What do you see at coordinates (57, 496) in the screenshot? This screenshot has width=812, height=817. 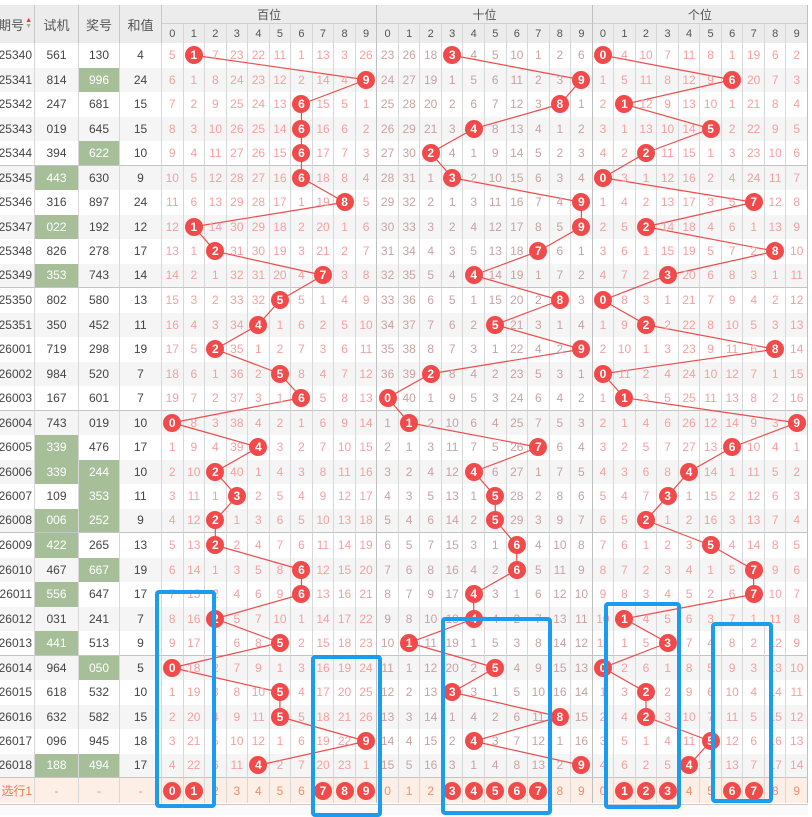 I see `test-number-cell: 109` at bounding box center [57, 496].